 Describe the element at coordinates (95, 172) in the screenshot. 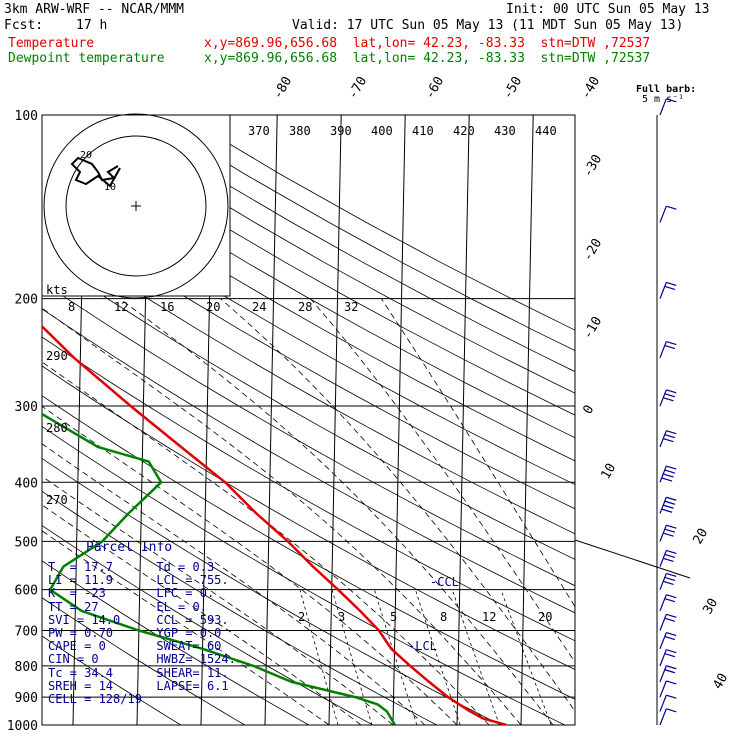

I see `hodograph-trace` at that location.